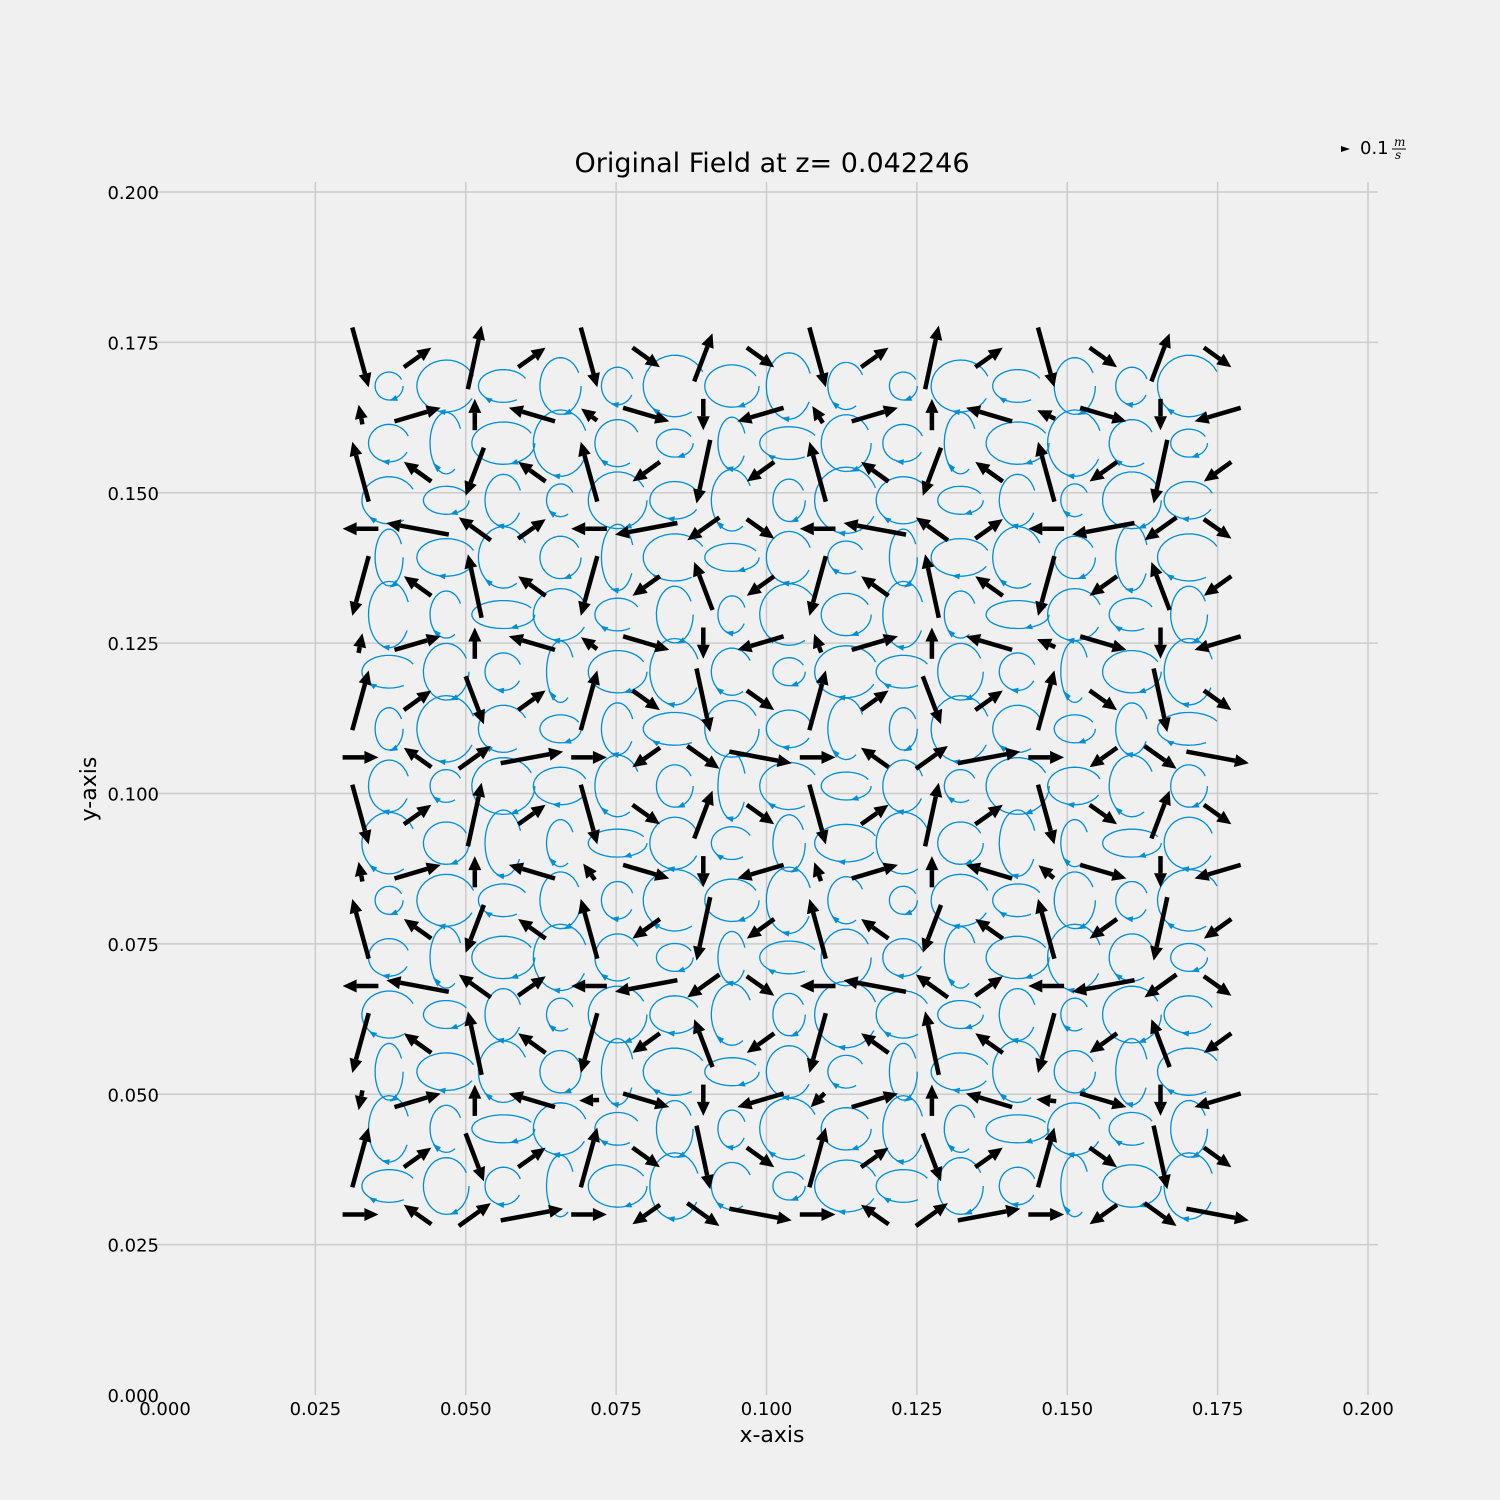 The width and height of the screenshot is (1500, 1500). Describe the element at coordinates (917, 1409) in the screenshot. I see `x-tick-label: 0.125` at that location.